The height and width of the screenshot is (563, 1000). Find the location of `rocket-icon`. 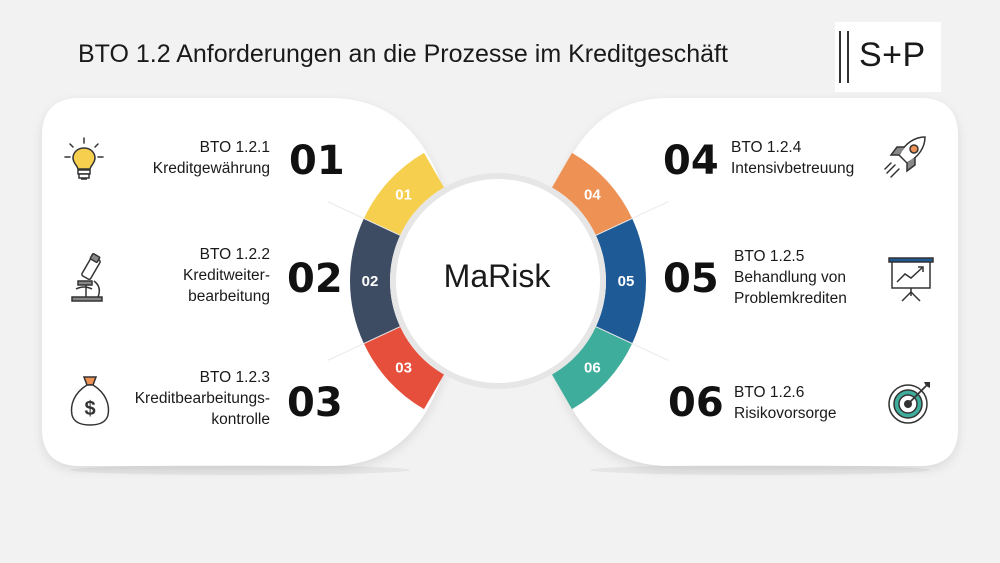

rocket-icon is located at coordinates (906, 160).